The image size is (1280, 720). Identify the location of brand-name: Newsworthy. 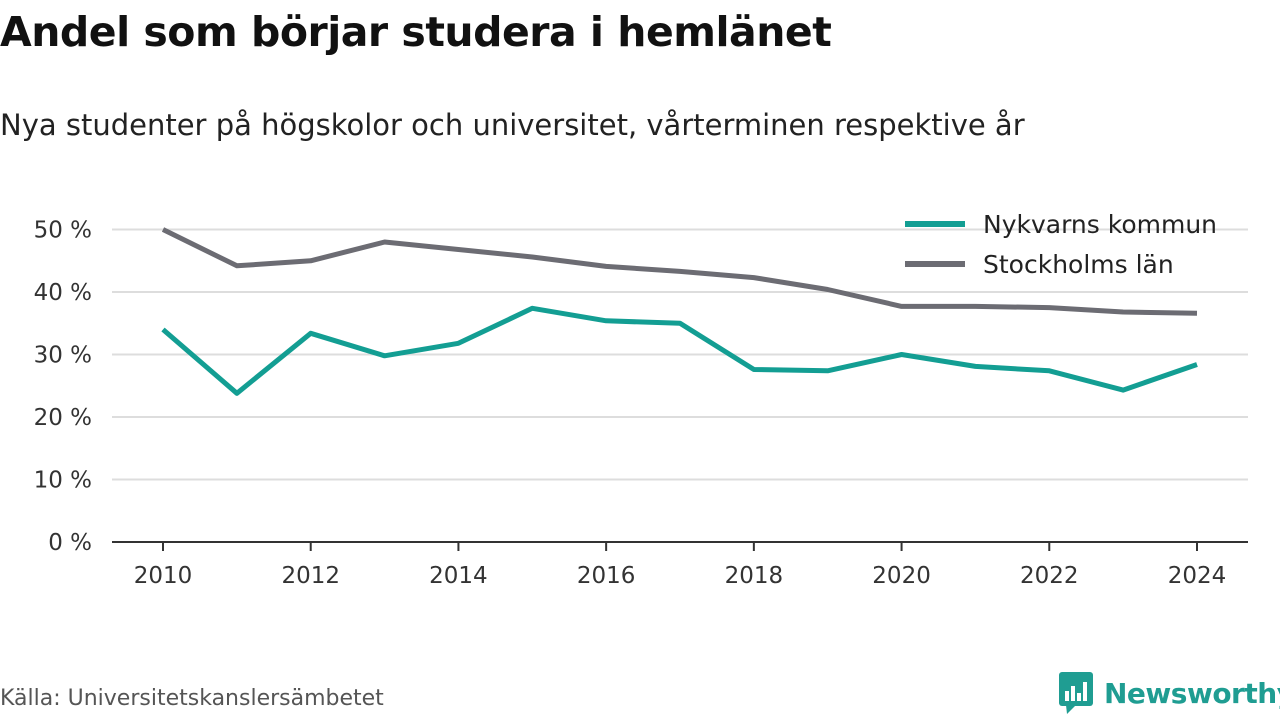
(1192, 693).